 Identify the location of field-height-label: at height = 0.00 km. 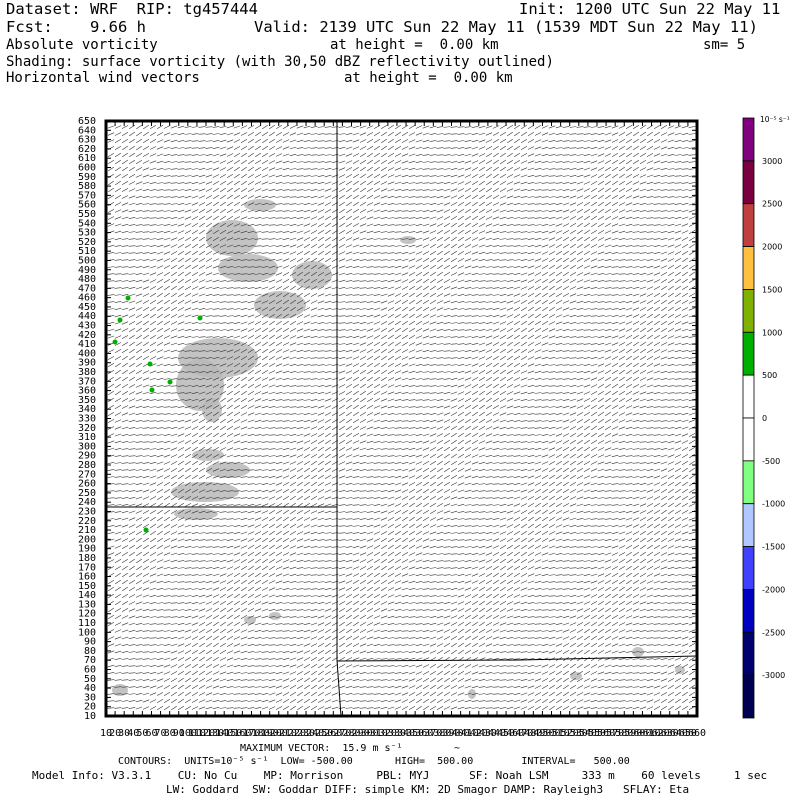
(414, 45).